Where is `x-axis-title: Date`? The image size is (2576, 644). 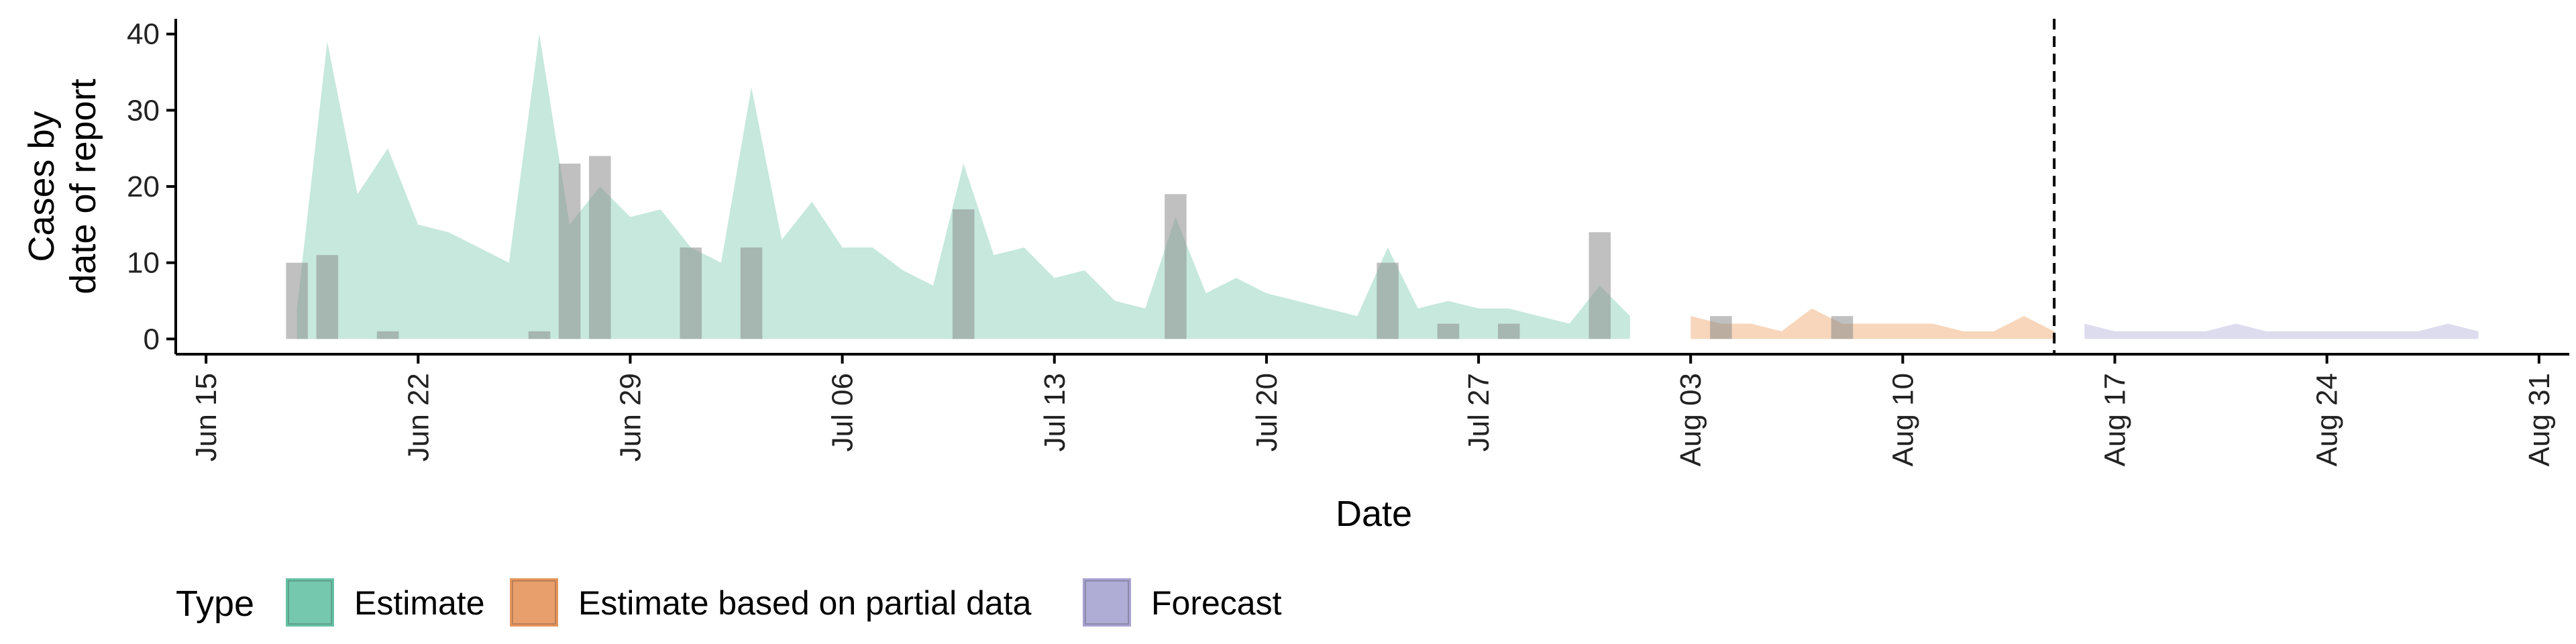 x-axis-title: Date is located at coordinates (1374, 514).